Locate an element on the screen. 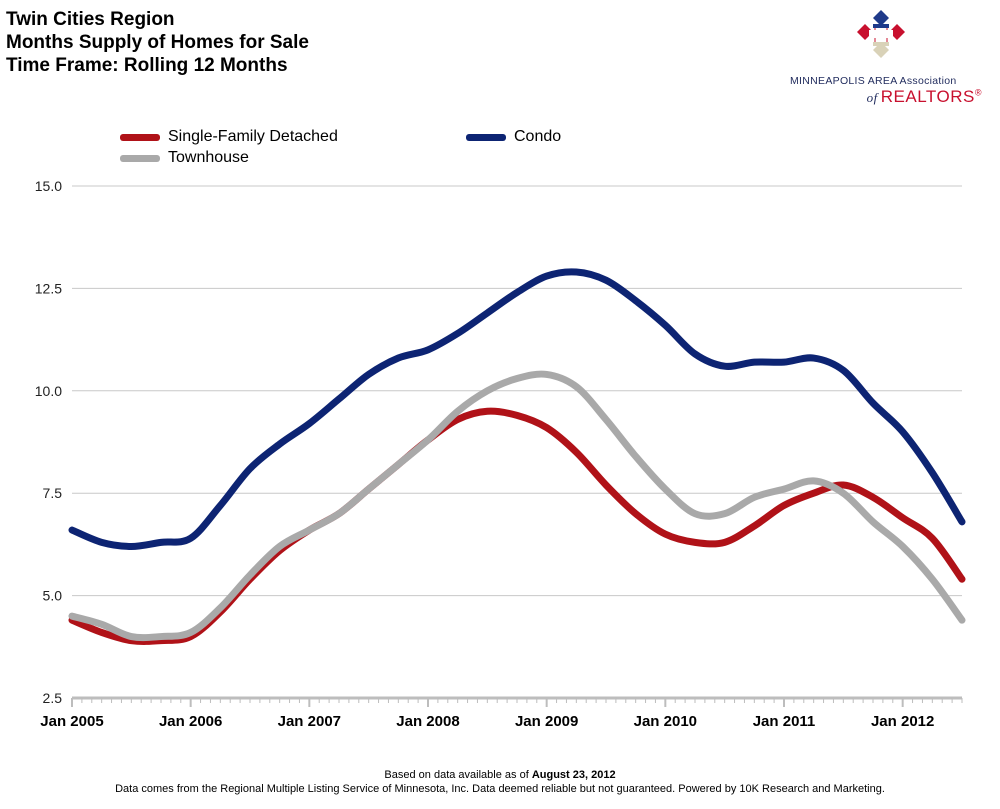 The height and width of the screenshot is (809, 1000). legend-item-single-family: Single-Family Detached is located at coordinates (229, 137).